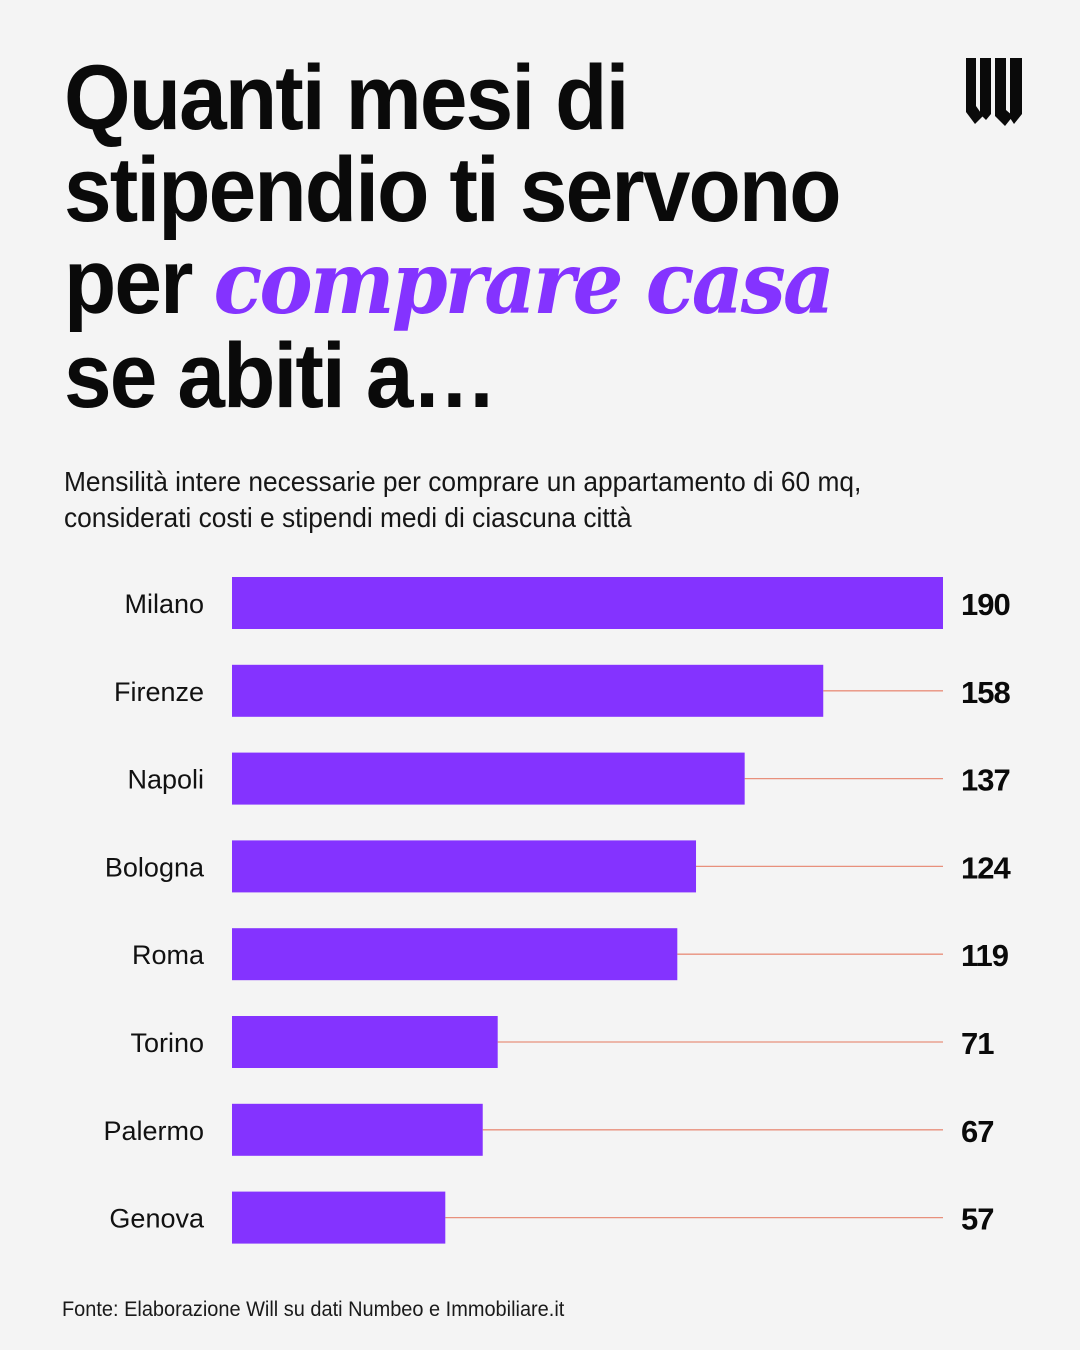 This screenshot has width=1080, height=1350. I want to click on value-label: 71, so click(977, 1043).